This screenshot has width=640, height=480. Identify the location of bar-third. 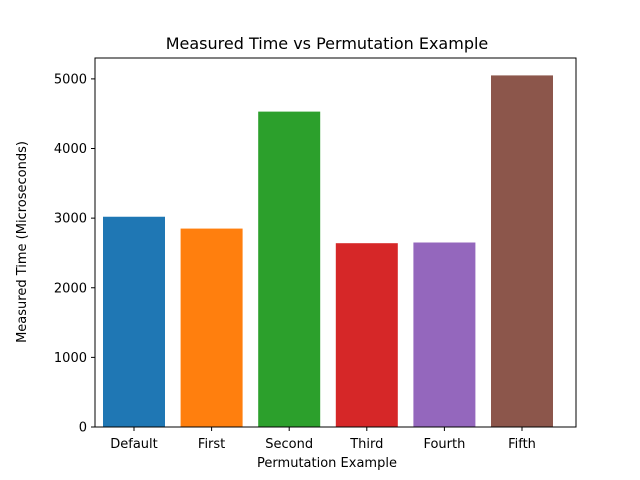
(366, 335).